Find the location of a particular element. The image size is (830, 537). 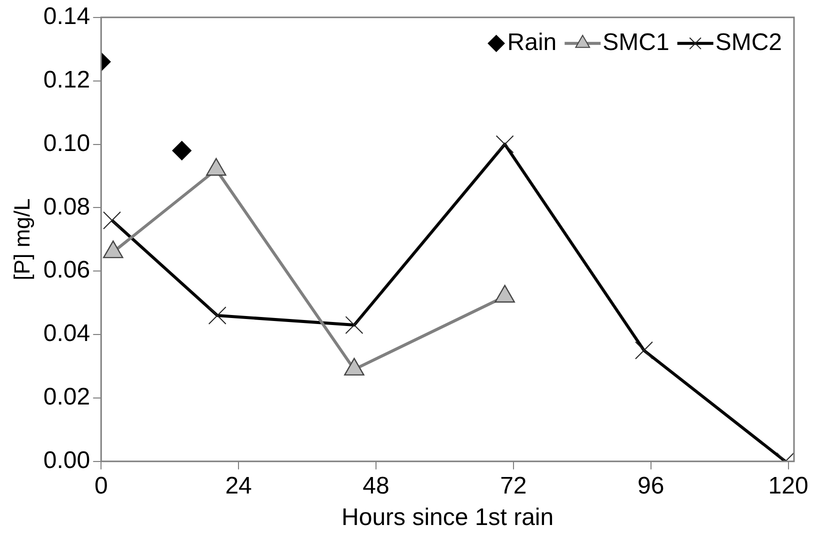

y-tick-label: 0.08 is located at coordinates (66, 206).